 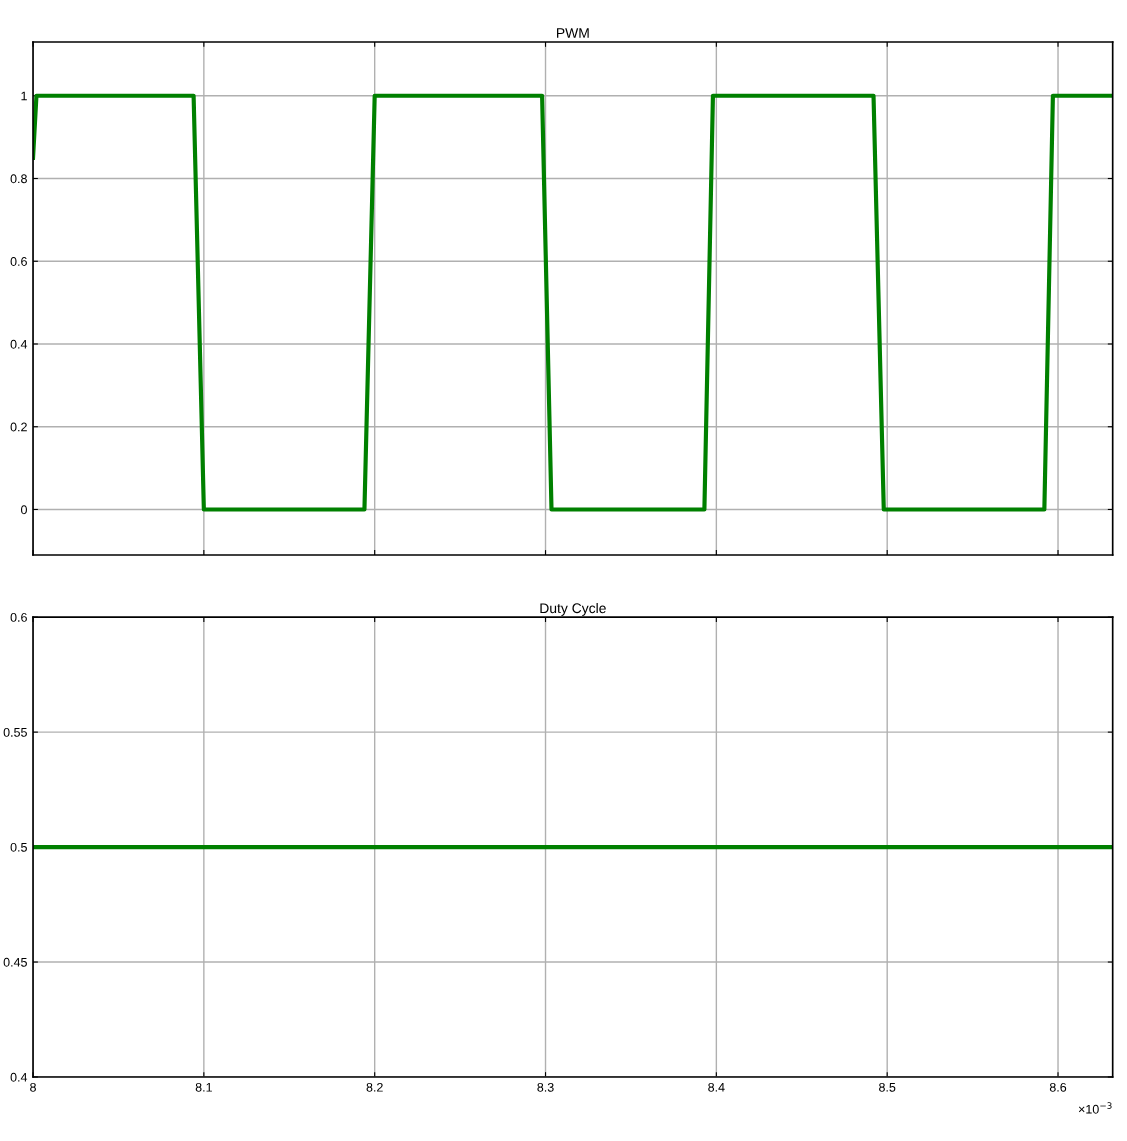 What do you see at coordinates (716, 1087) in the screenshot?
I see `x-tick-label: 8.4` at bounding box center [716, 1087].